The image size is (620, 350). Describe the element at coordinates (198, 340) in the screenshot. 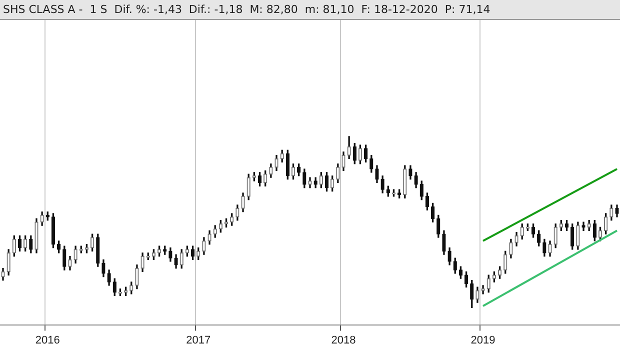

I see `x-tick-label: 2017` at that location.